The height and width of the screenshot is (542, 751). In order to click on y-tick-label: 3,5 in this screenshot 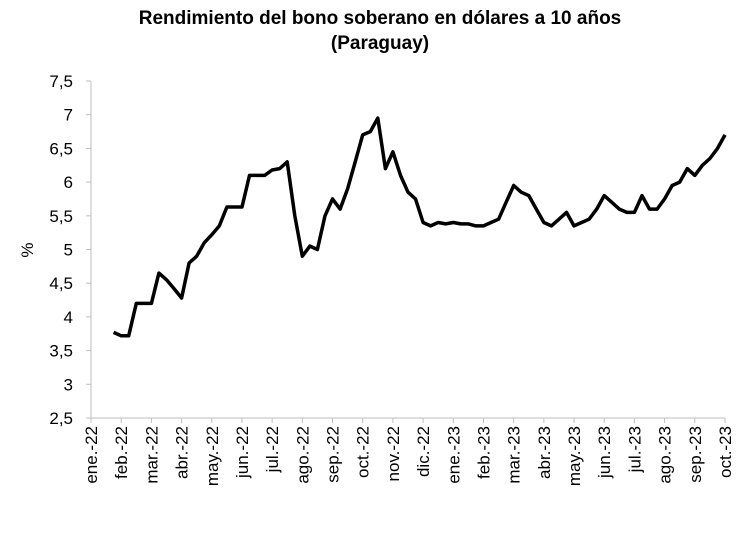, I will do `click(61, 351)`.